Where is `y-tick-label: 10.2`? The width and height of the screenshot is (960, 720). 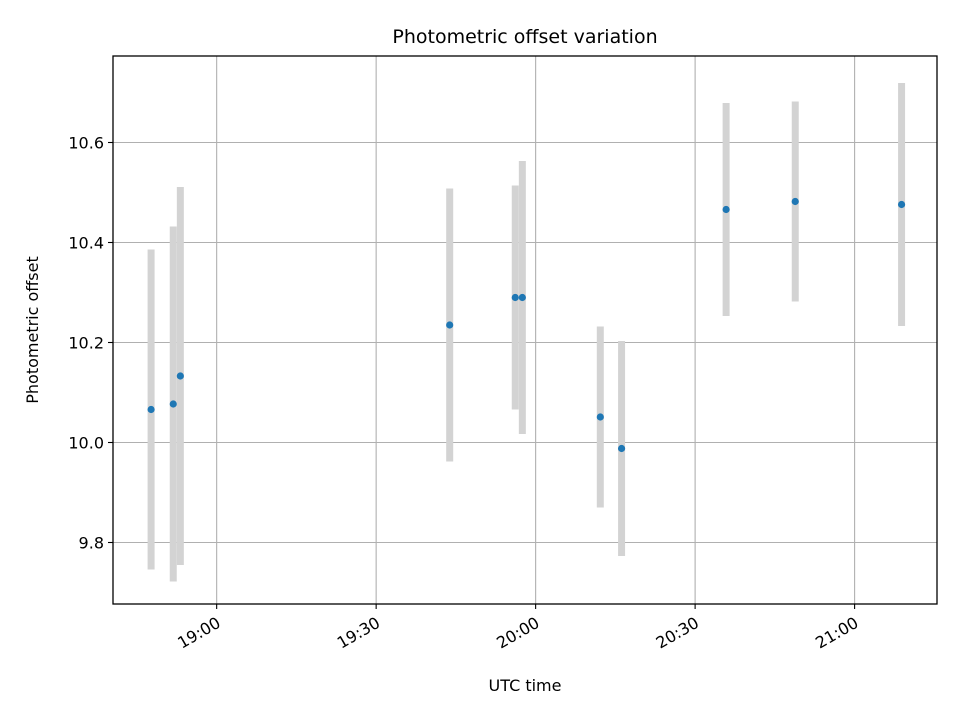
y-tick-label: 10.2 is located at coordinates (86, 343).